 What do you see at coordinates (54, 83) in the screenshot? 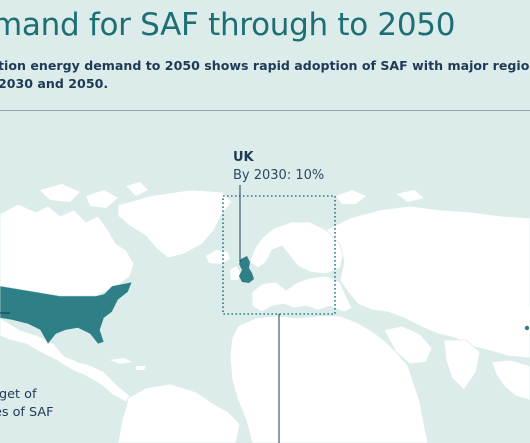
I see `subtitle-line-2: 2030 and 2050.` at bounding box center [54, 83].